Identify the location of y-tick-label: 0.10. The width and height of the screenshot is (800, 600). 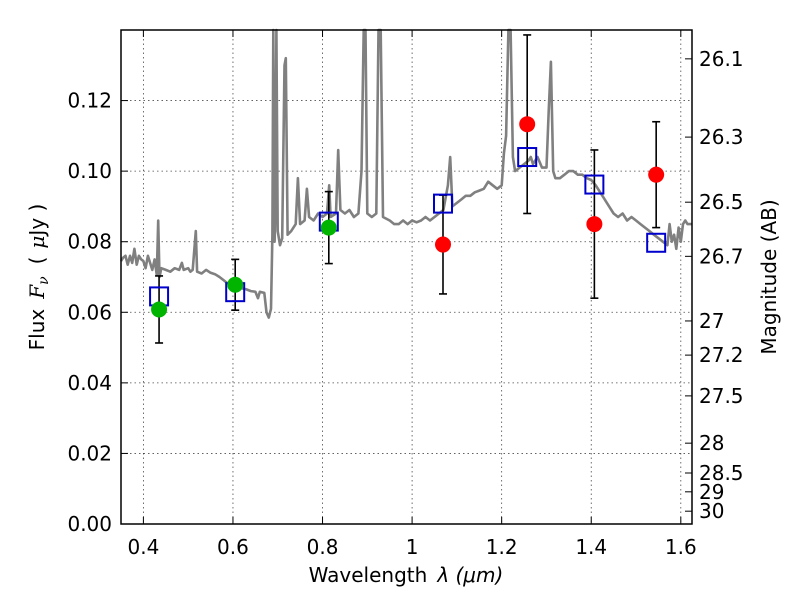
(89, 171).